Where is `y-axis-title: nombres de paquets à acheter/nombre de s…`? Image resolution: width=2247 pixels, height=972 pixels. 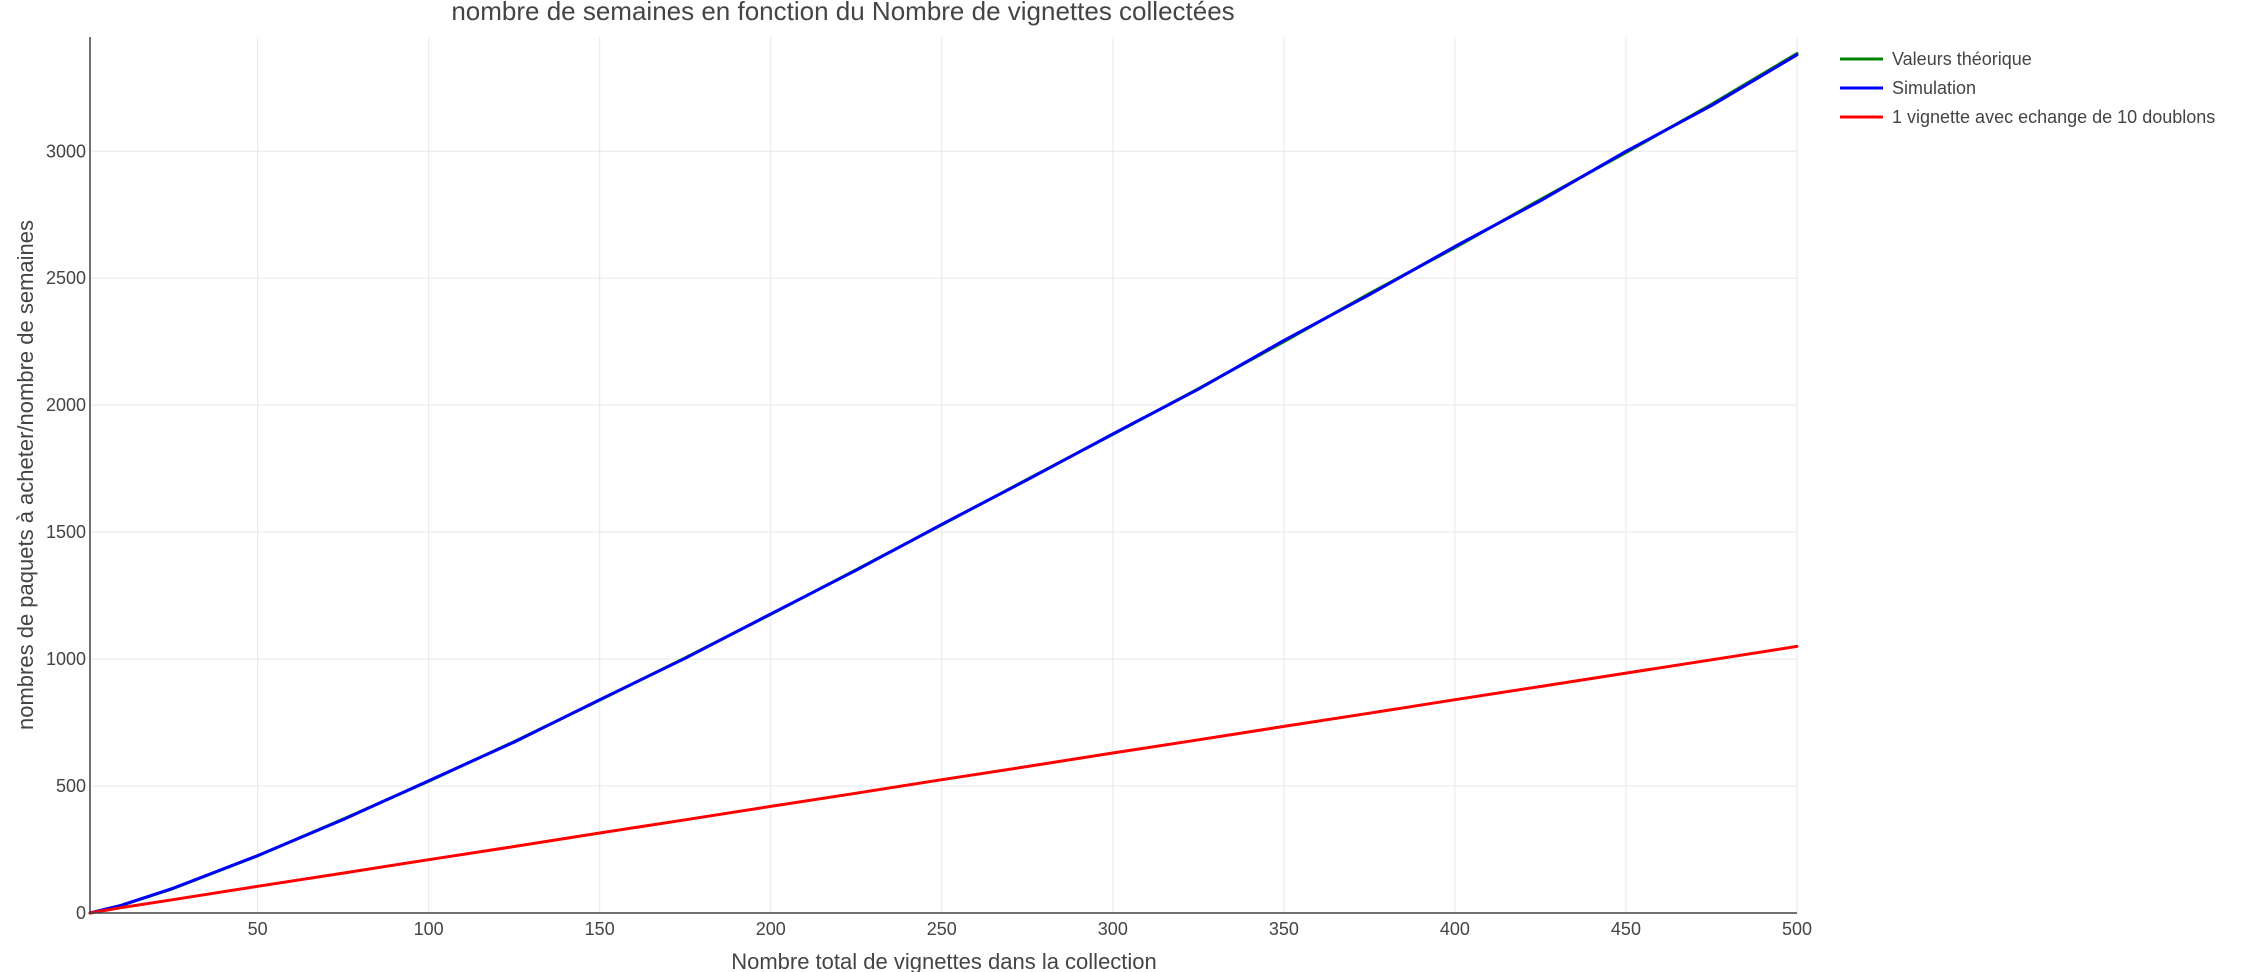 y-axis-title: nombres de paquets à acheter/nombre de s… is located at coordinates (25, 475).